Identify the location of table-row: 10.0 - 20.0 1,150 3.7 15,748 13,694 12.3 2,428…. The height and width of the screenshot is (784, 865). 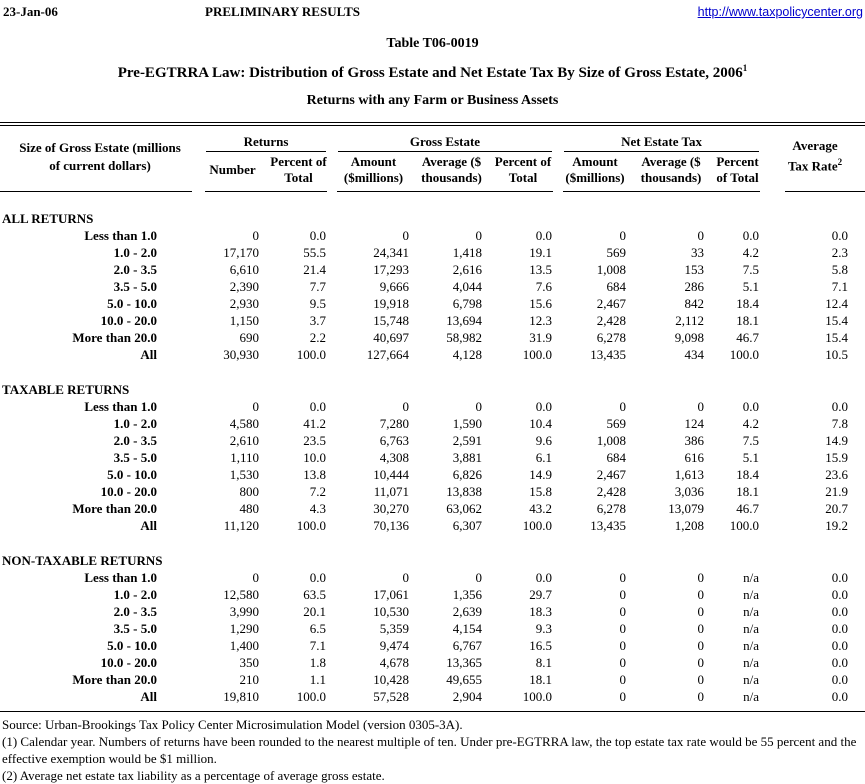
(432, 320).